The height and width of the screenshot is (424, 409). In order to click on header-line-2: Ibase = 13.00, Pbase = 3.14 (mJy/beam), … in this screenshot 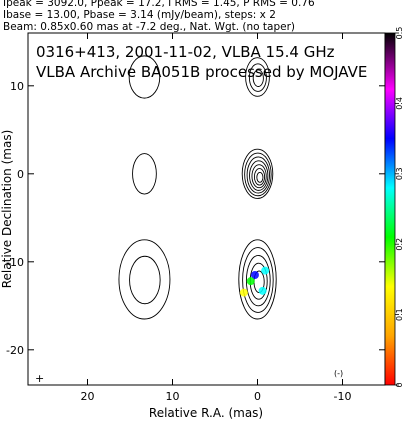, I will do `click(139, 15)`.